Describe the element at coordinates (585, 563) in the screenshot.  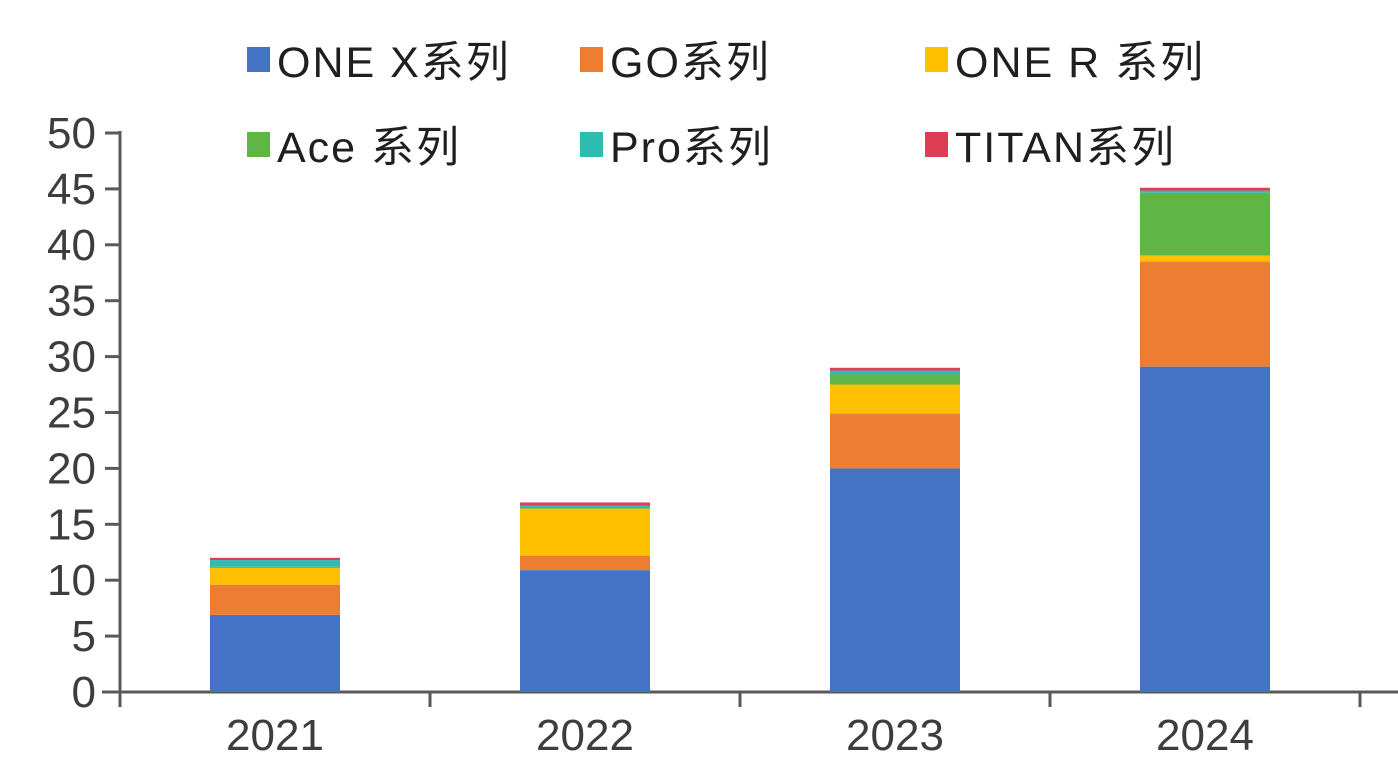
I see `bar-segment-GO系列-2022` at that location.